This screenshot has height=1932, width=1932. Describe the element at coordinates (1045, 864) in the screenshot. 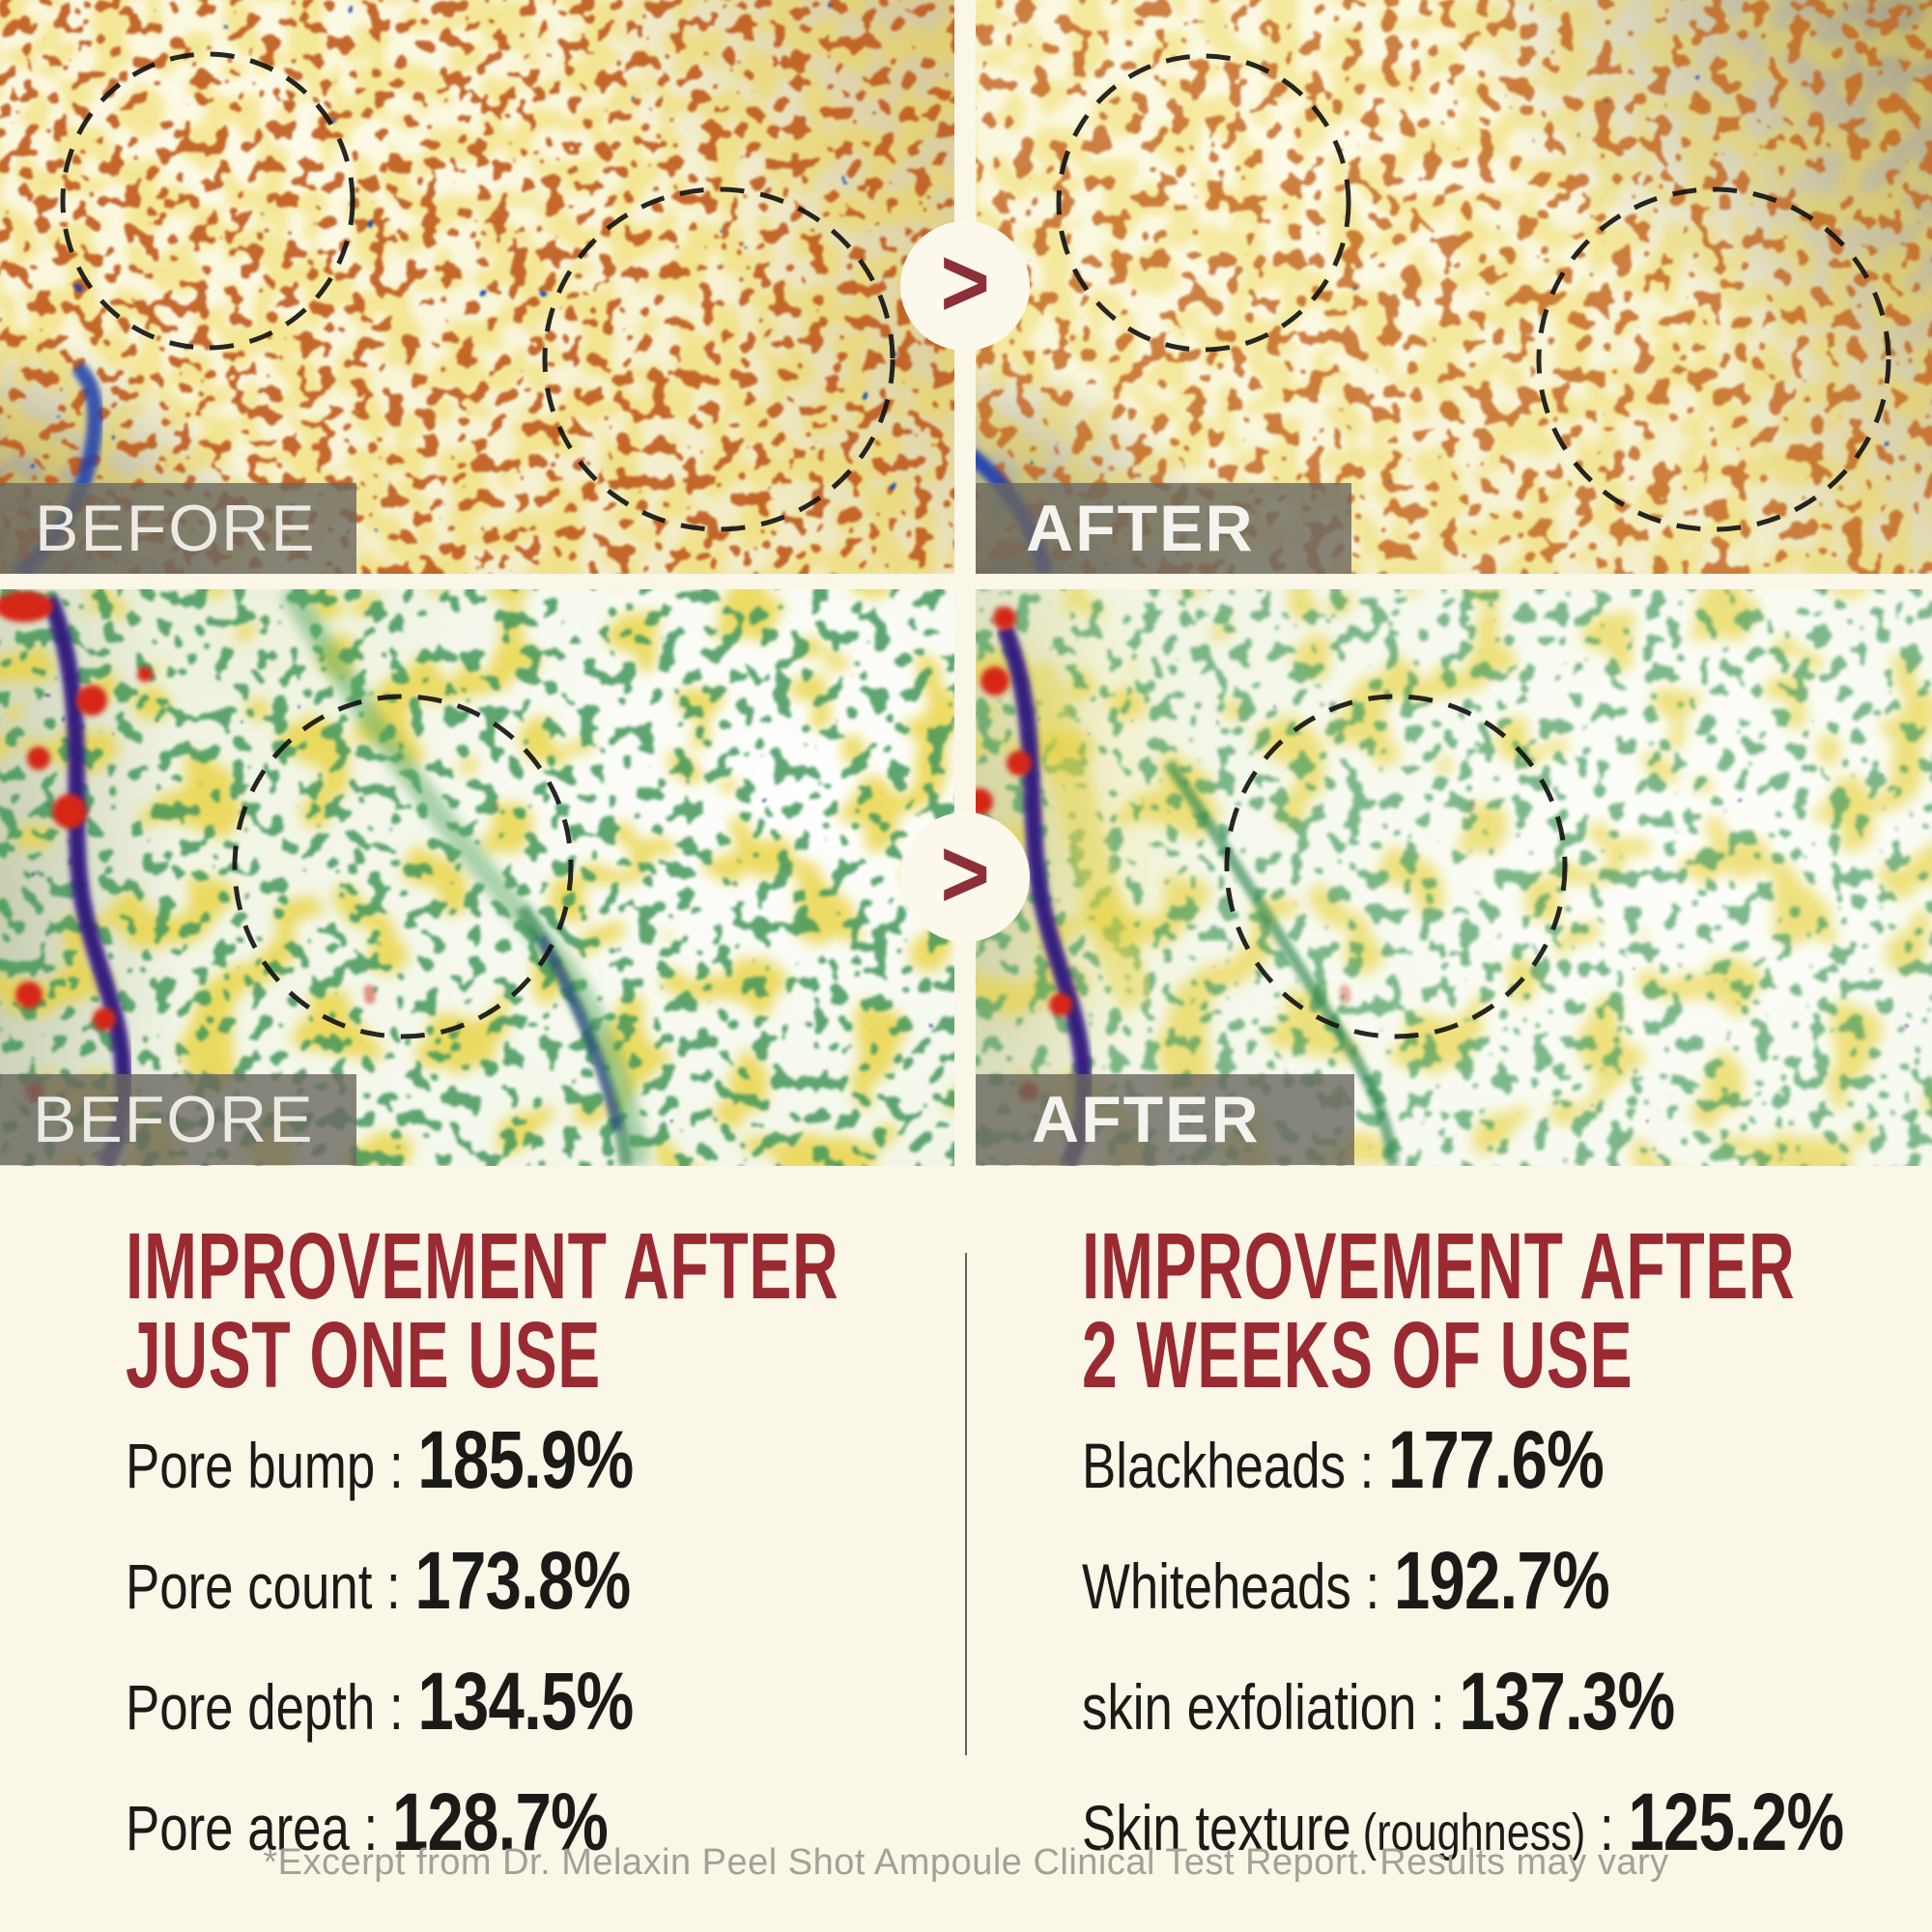

I see `deep-crease-core` at that location.